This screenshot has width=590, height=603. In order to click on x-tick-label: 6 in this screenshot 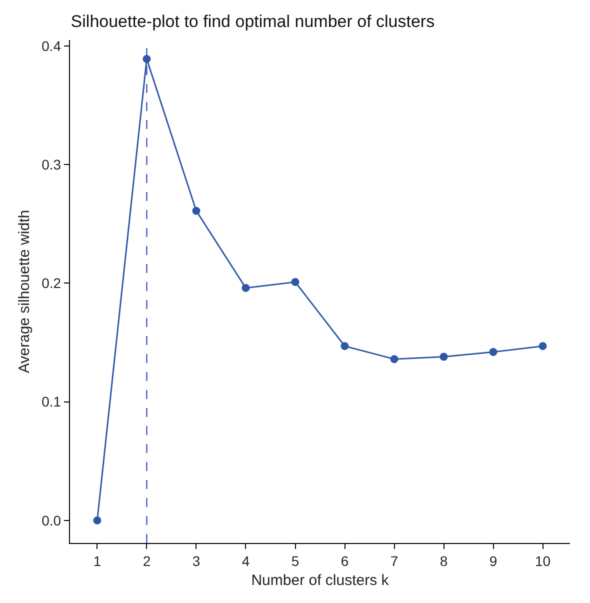, I will do `click(344, 560)`.